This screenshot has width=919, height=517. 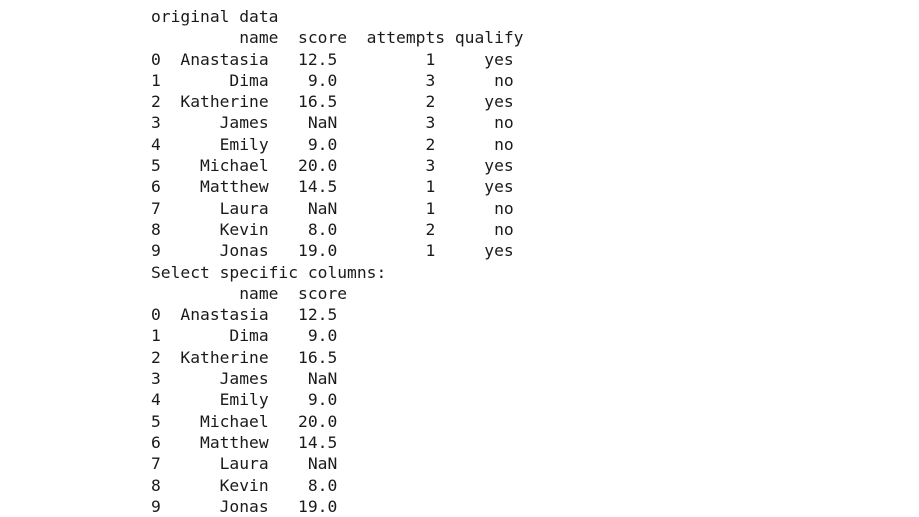 I want to click on output-line: 8 Kevin 8.0, so click(x=244, y=485).